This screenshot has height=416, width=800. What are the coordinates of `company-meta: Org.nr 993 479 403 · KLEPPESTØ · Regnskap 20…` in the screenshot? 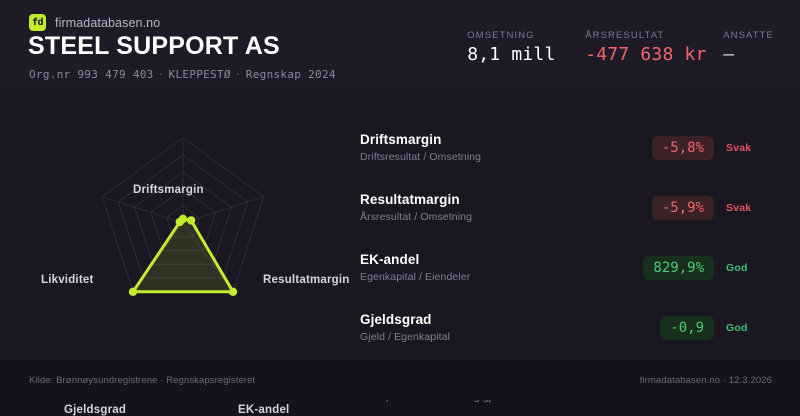 It's located at (182, 74).